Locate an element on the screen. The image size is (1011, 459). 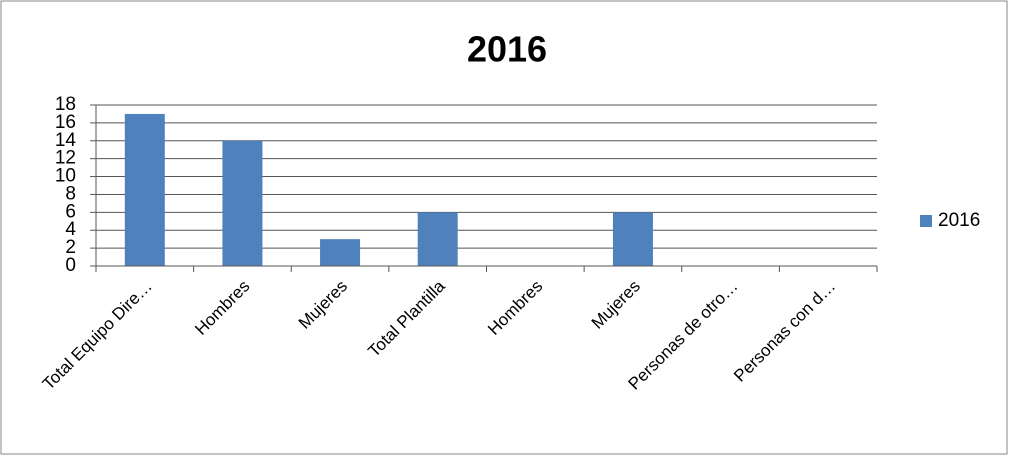
y-tick-label: 18 is located at coordinates (65, 104).